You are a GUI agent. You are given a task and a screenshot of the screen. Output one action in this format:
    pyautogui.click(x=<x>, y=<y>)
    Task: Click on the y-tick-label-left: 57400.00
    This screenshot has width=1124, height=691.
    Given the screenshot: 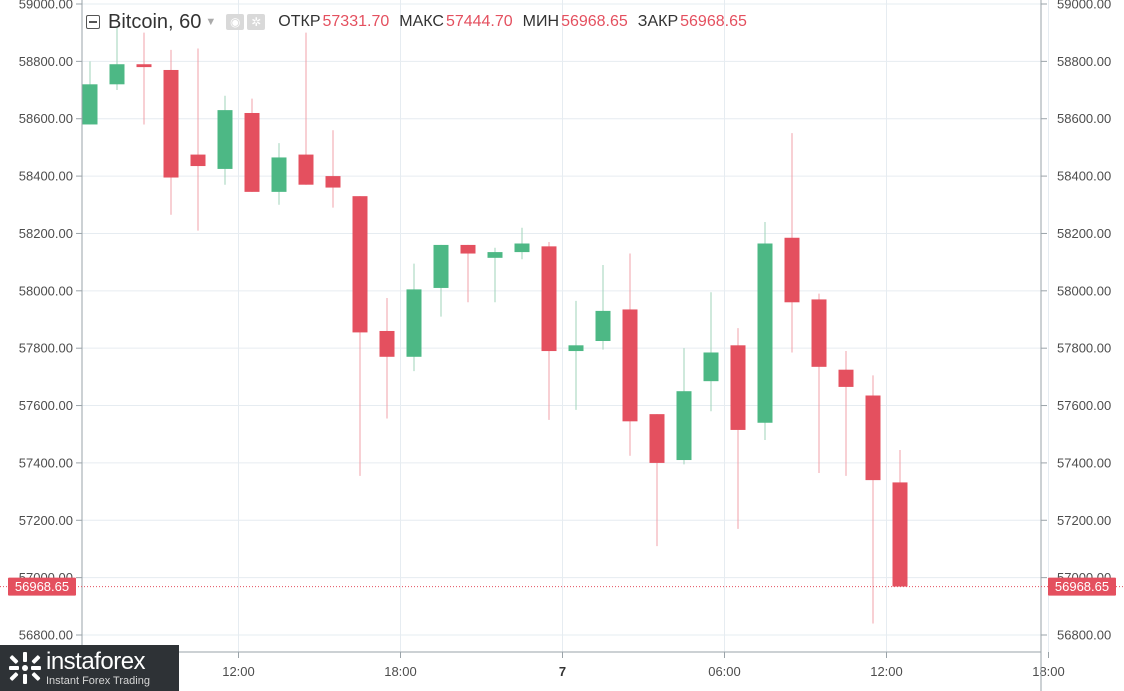 What is the action you would take?
    pyautogui.click(x=46, y=462)
    